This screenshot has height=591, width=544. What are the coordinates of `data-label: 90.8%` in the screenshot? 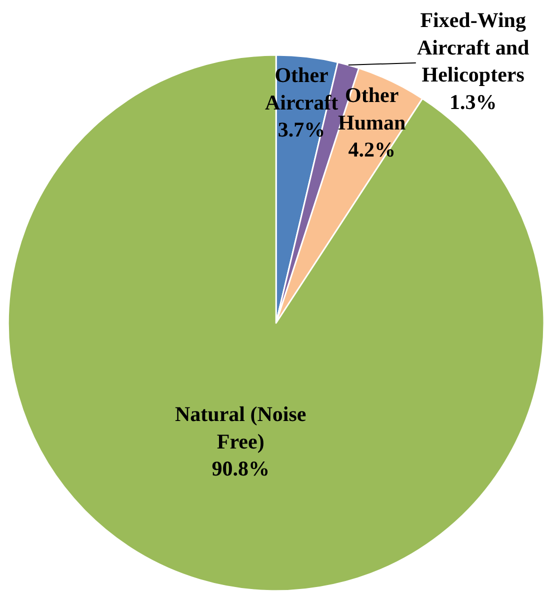 It's located at (241, 468).